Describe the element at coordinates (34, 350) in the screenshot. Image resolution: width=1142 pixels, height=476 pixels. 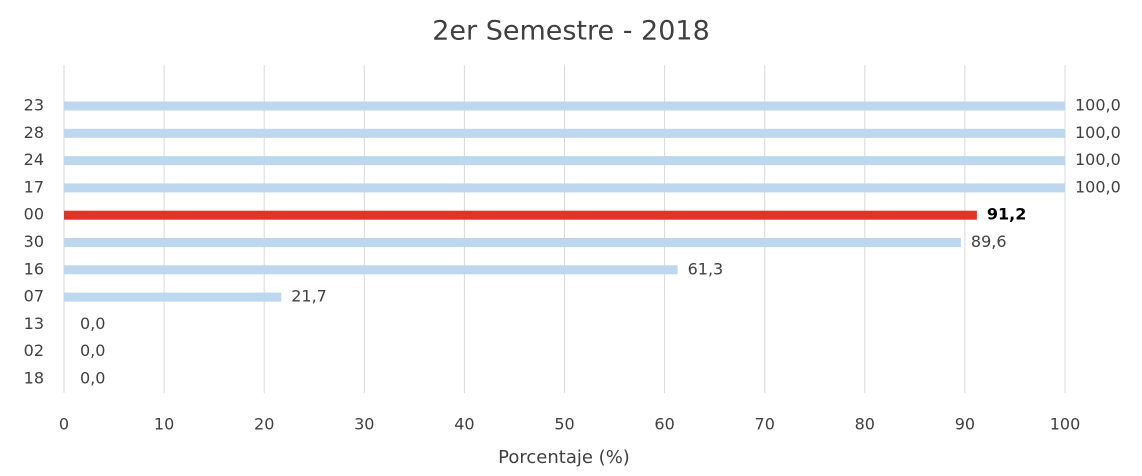
I see `y-tick-label: 02` at that location.